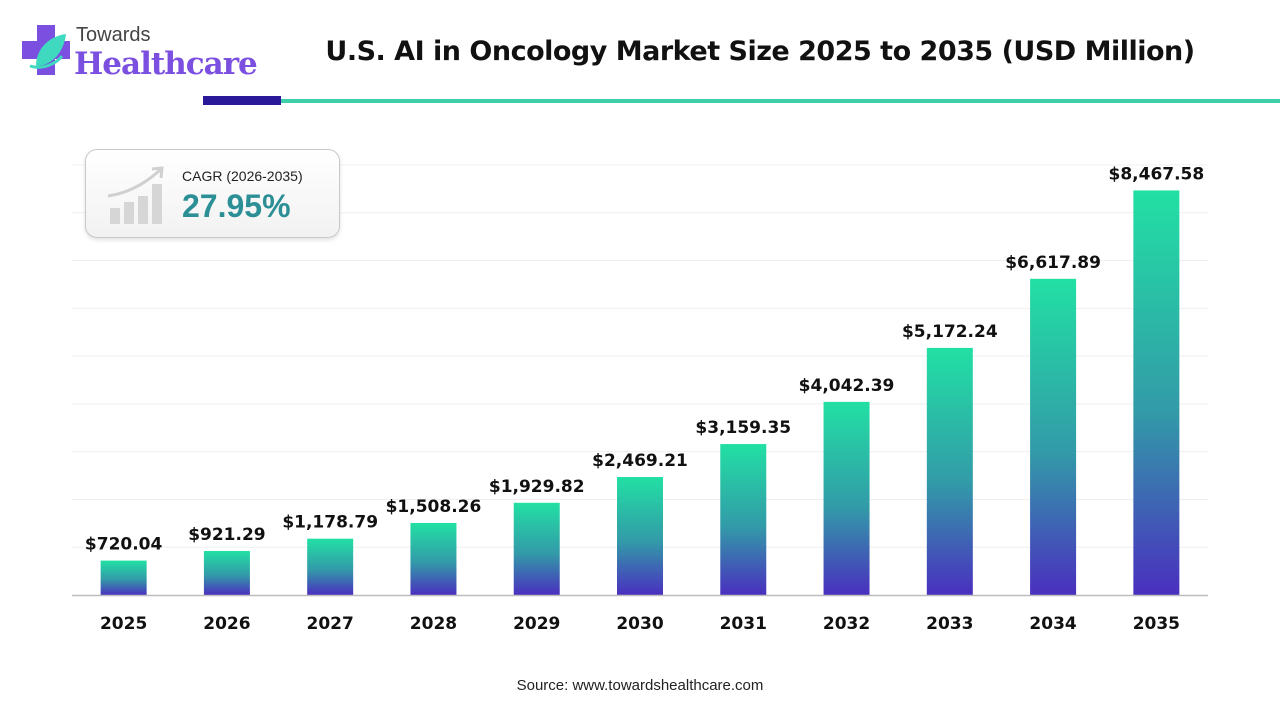  What do you see at coordinates (433, 624) in the screenshot?
I see `x-tick-label: 2028` at bounding box center [433, 624].